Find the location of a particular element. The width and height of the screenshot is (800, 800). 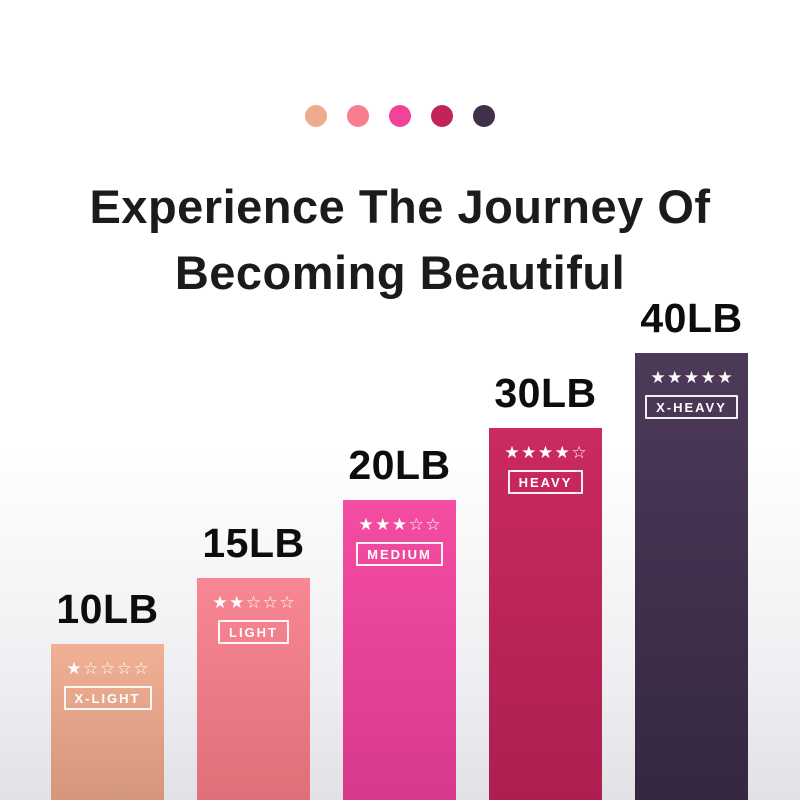

color-dot-heavy is located at coordinates (442, 116).